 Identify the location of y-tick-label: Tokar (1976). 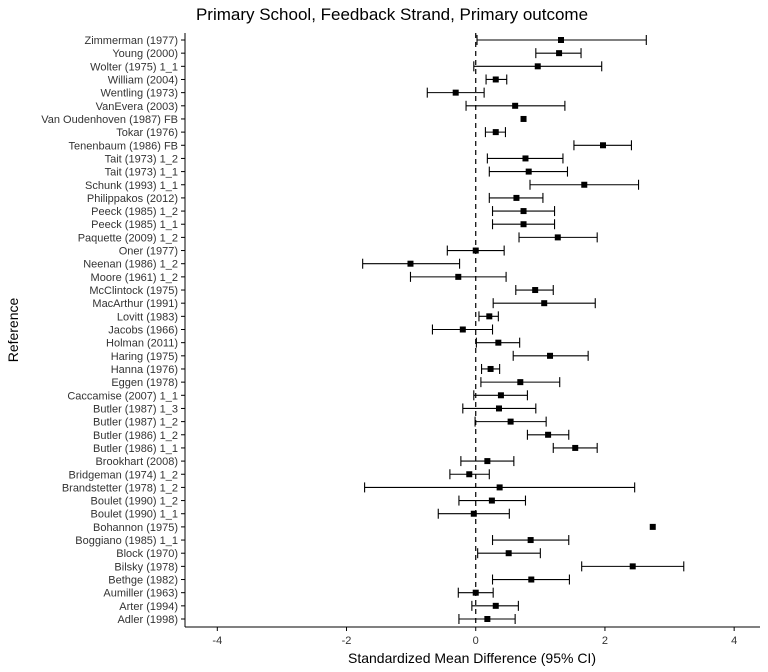
(147, 133).